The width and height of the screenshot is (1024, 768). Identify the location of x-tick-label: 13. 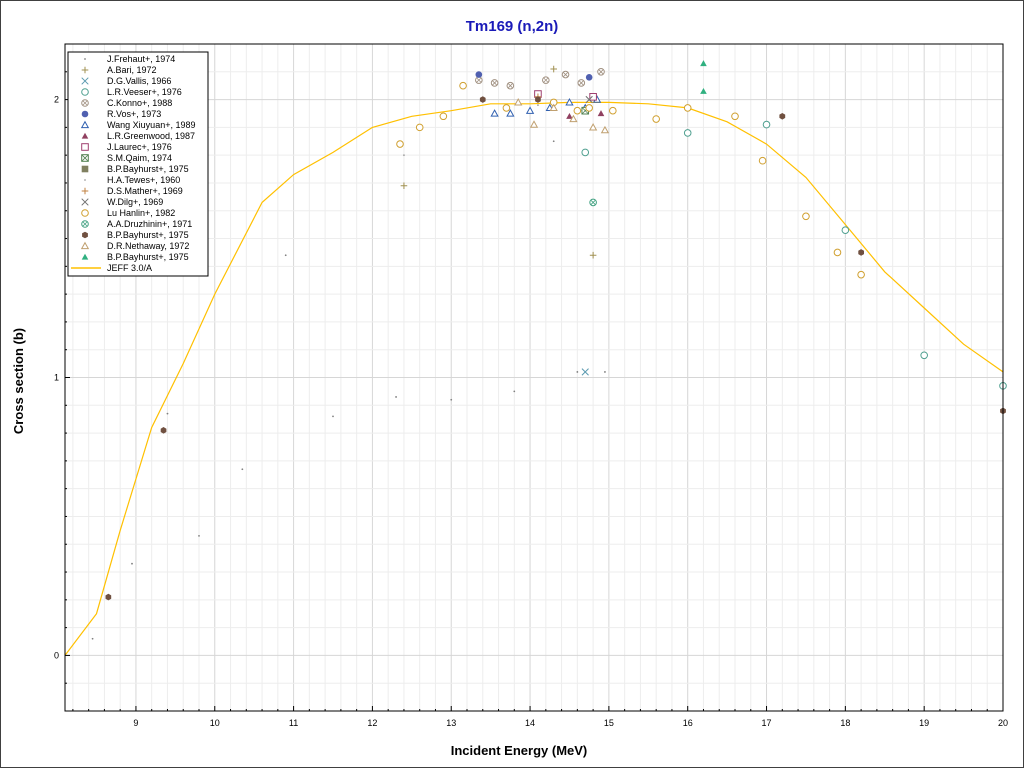
(451, 723).